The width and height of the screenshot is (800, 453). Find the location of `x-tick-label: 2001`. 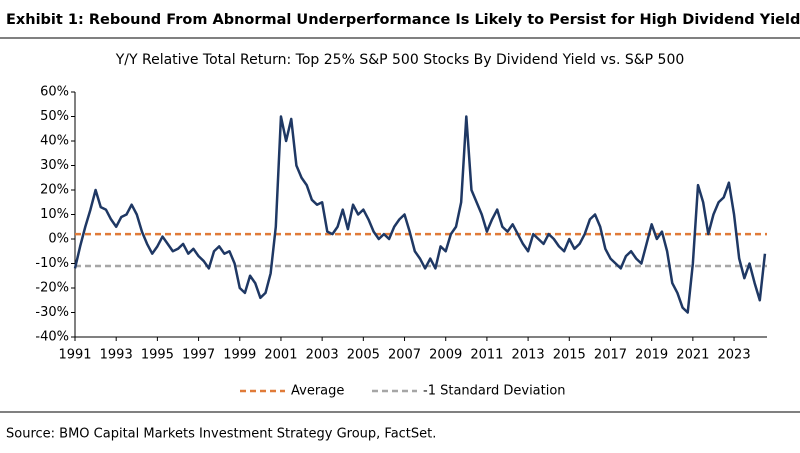

x-tick-label: 2001 is located at coordinates (280, 355).